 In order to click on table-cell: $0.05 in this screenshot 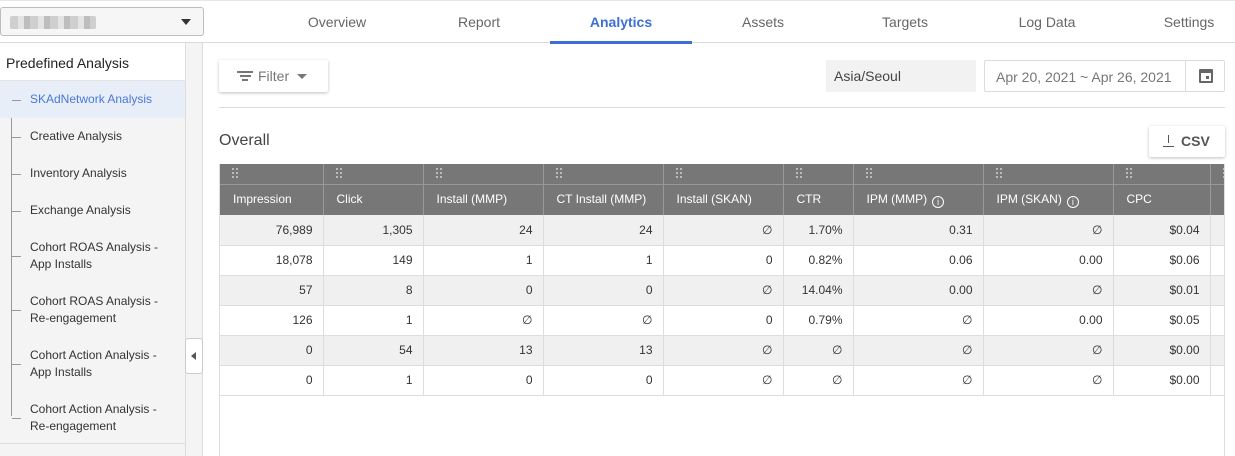, I will do `click(1162, 320)`.